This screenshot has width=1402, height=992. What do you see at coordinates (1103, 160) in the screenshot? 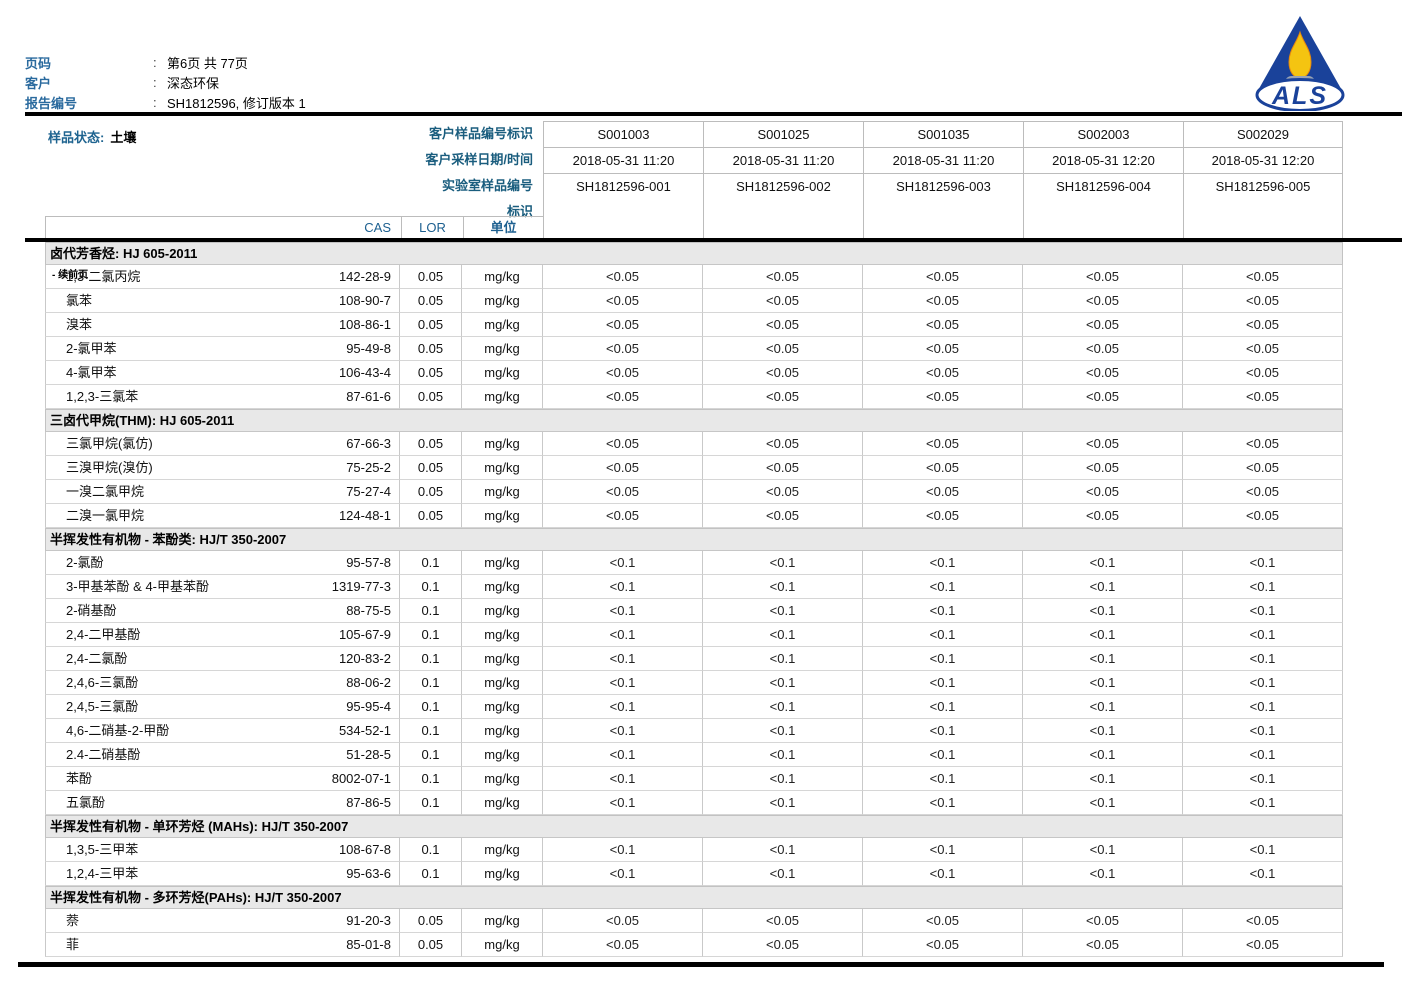
I see `sample-datetime-cell: 2018-05-31 12:20` at bounding box center [1103, 160].